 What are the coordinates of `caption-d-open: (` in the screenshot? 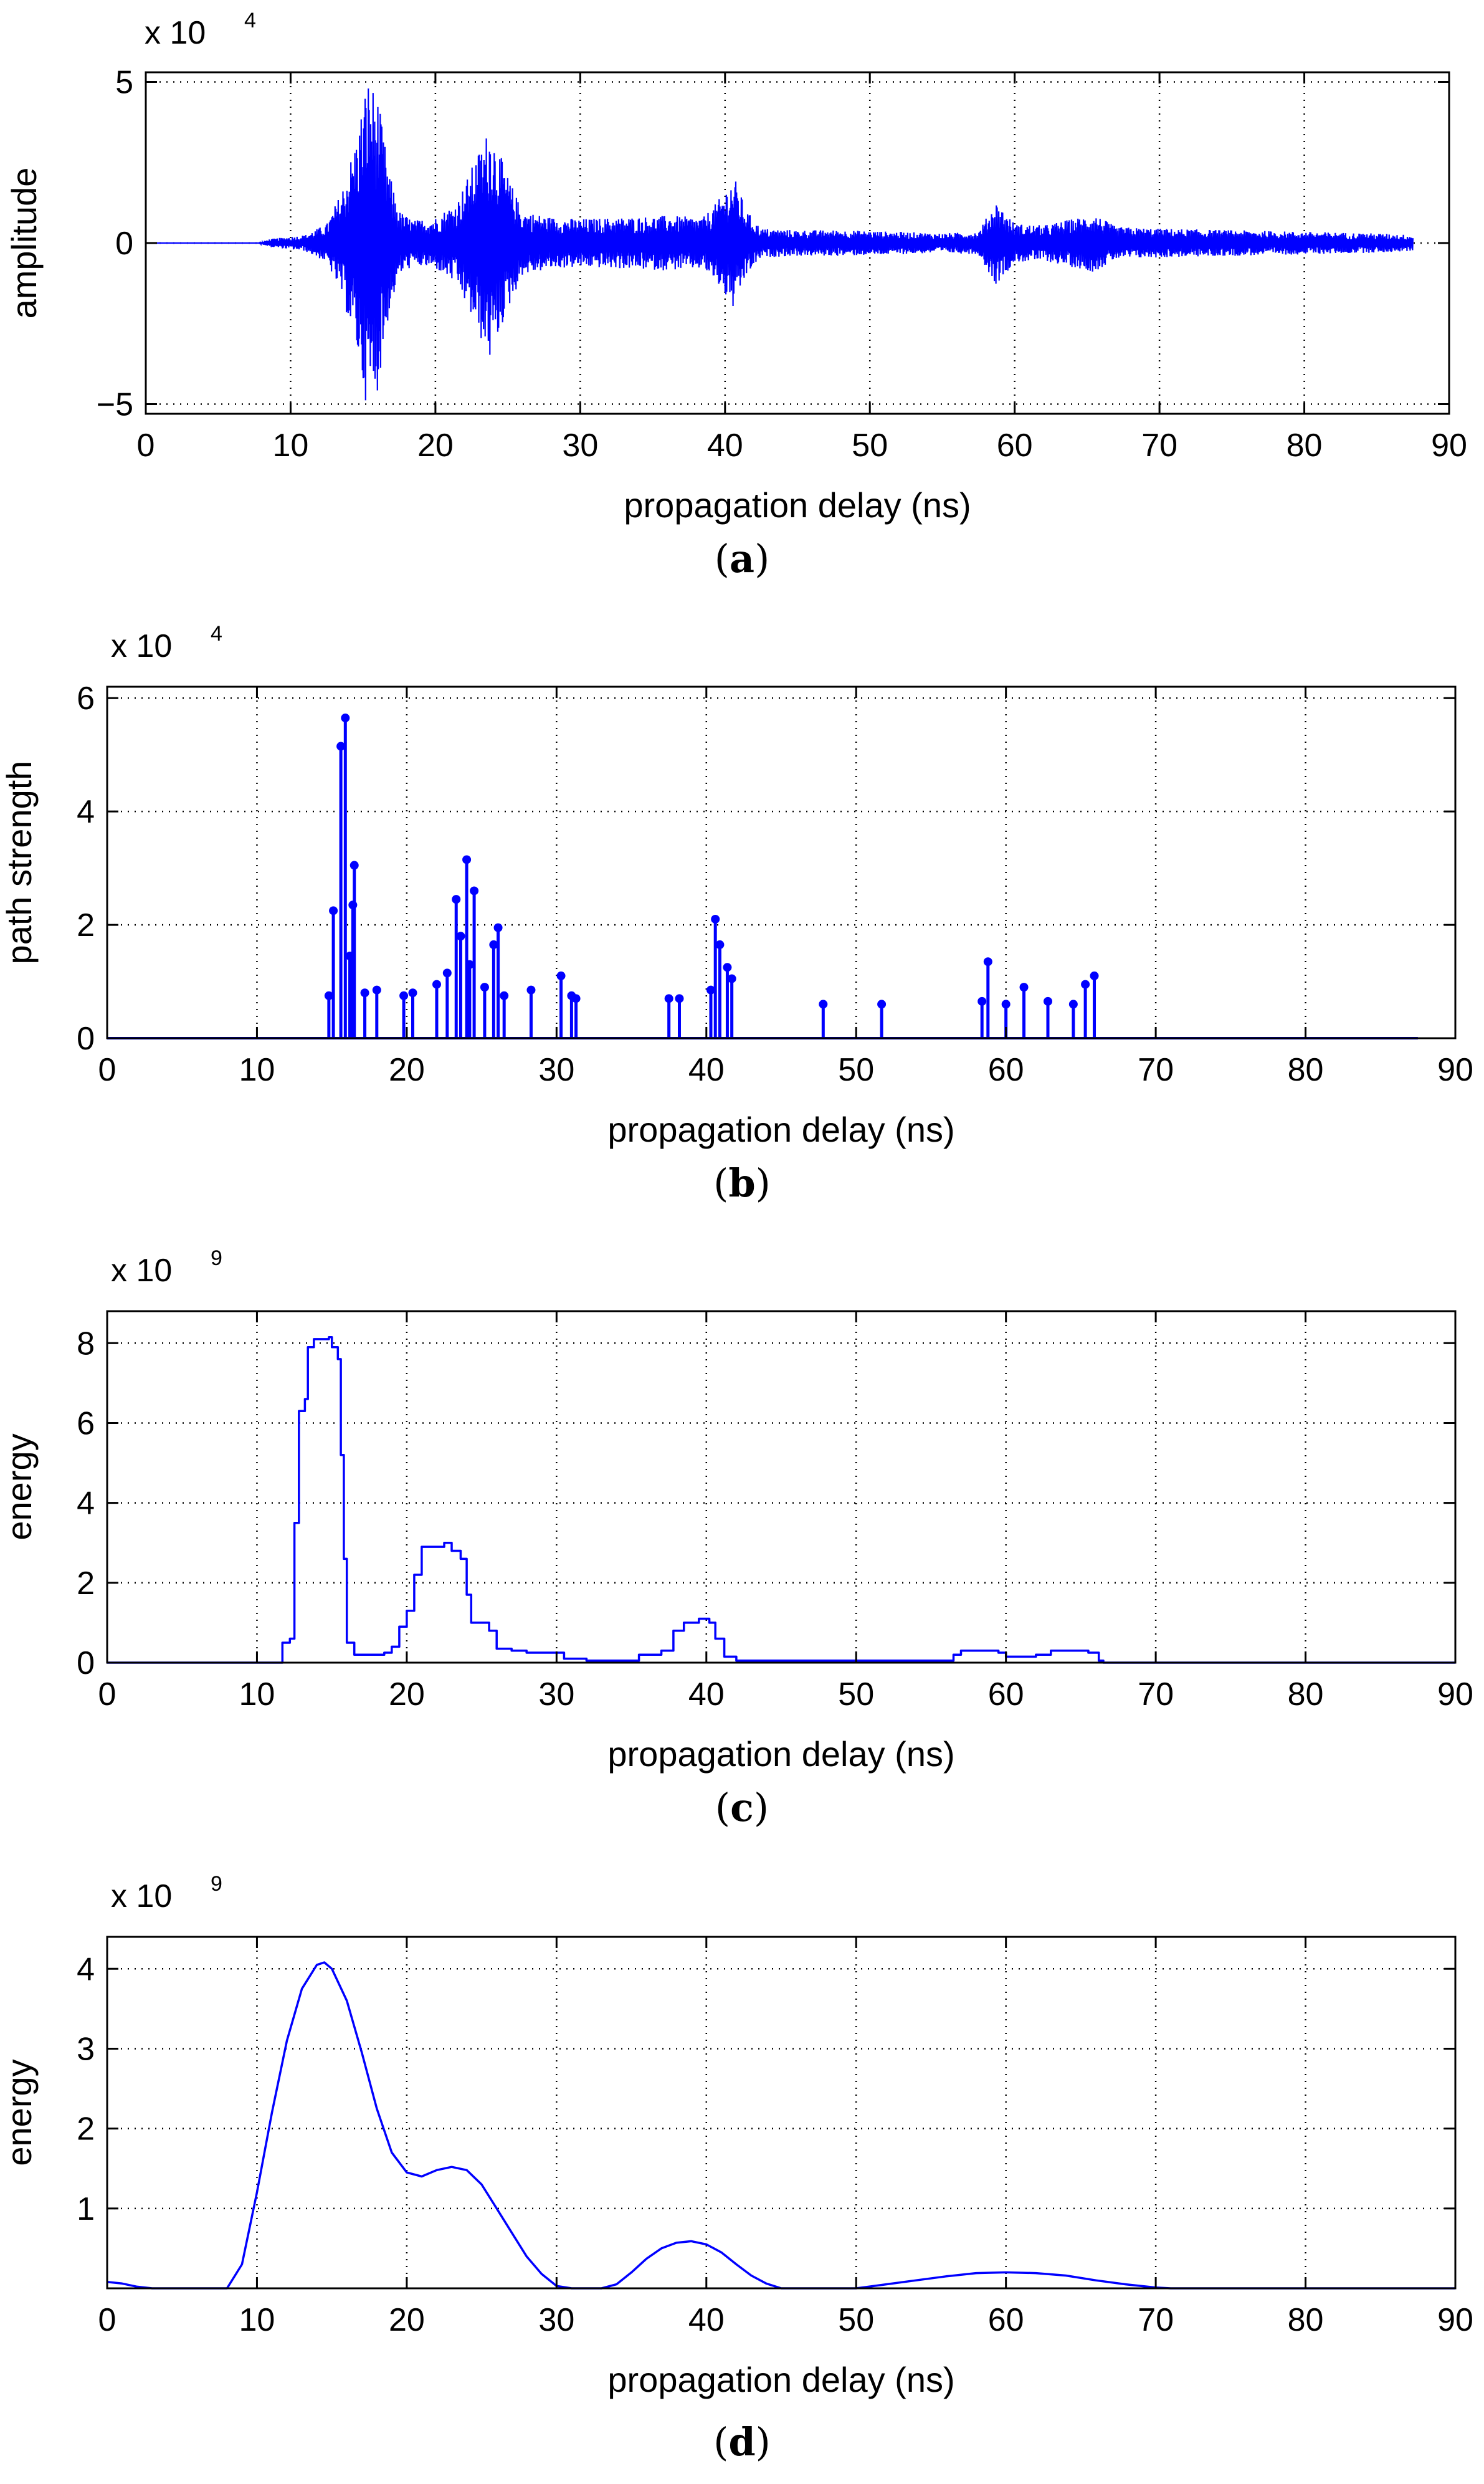 It's located at (721, 2442).